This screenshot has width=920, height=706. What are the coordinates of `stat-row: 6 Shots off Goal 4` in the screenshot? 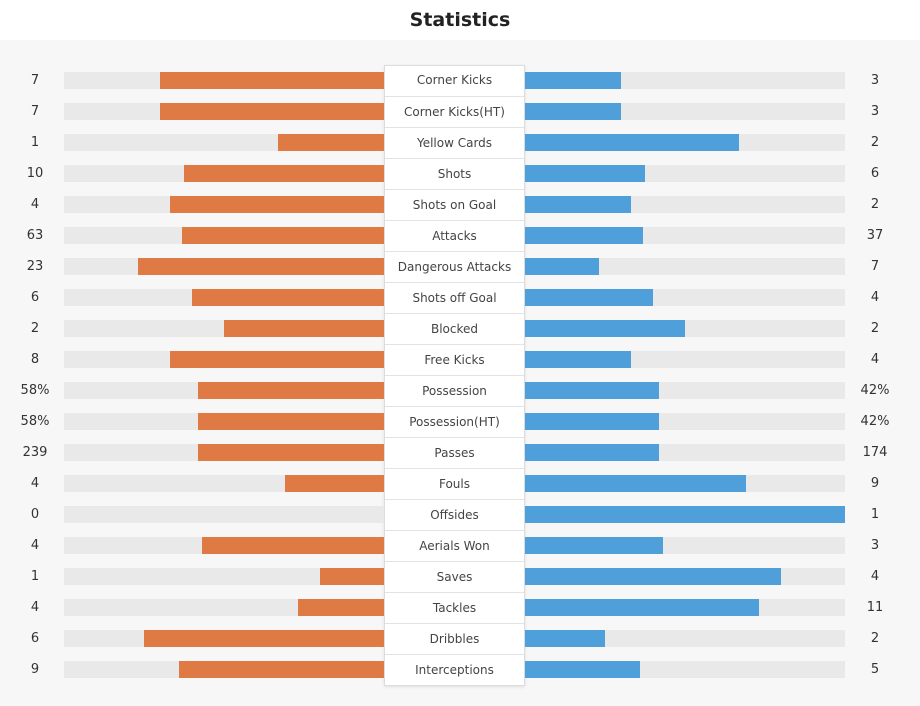 It's located at (460, 297).